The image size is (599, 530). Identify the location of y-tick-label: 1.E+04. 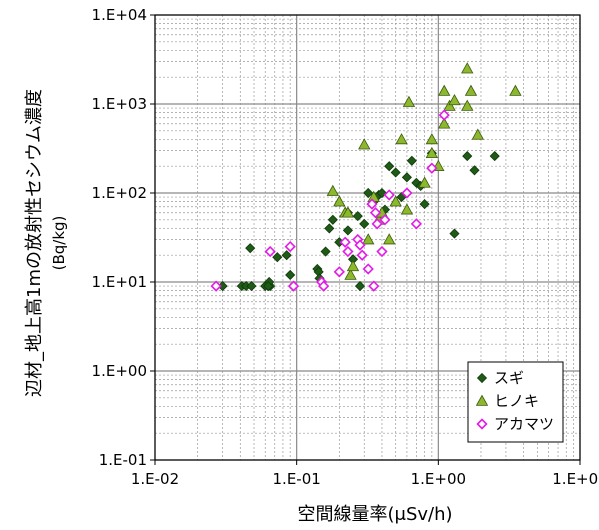
(119, 15).